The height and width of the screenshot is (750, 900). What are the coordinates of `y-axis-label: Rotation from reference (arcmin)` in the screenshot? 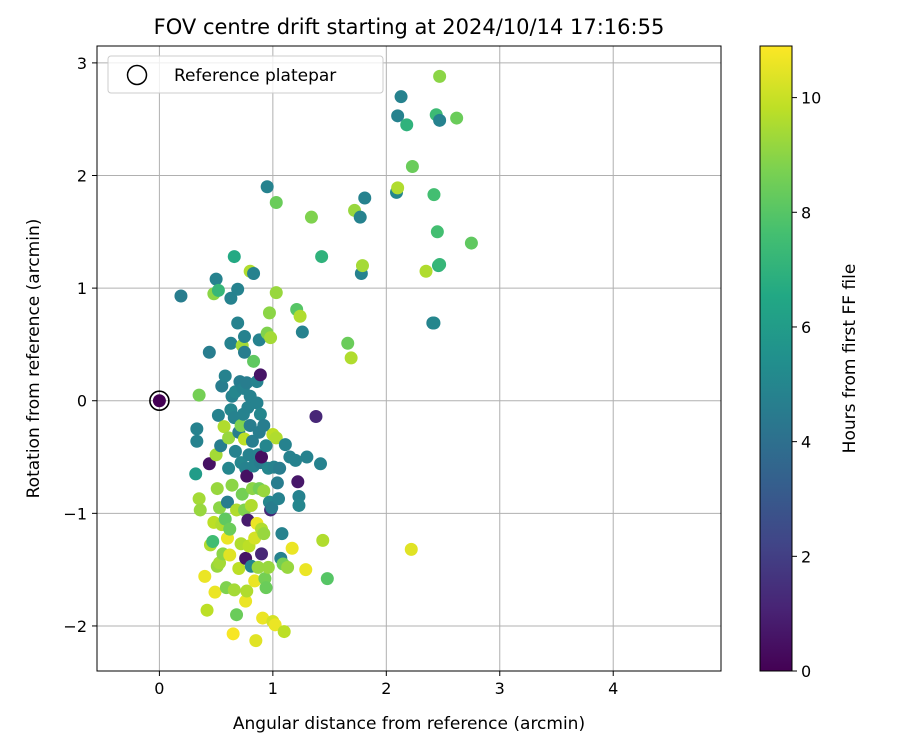 It's located at (34, 359).